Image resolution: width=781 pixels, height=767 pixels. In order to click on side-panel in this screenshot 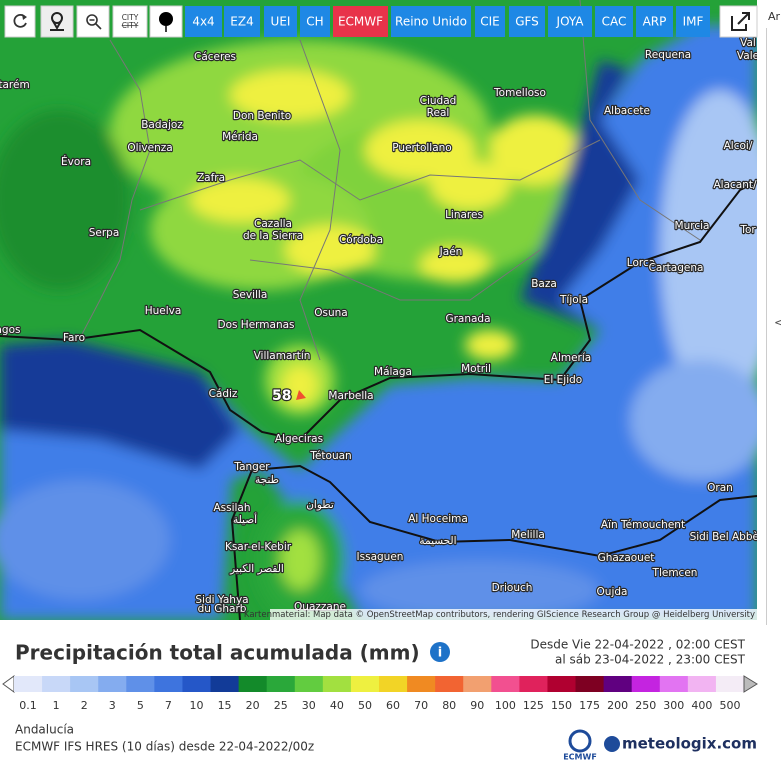, I will do `click(773, 383)`.